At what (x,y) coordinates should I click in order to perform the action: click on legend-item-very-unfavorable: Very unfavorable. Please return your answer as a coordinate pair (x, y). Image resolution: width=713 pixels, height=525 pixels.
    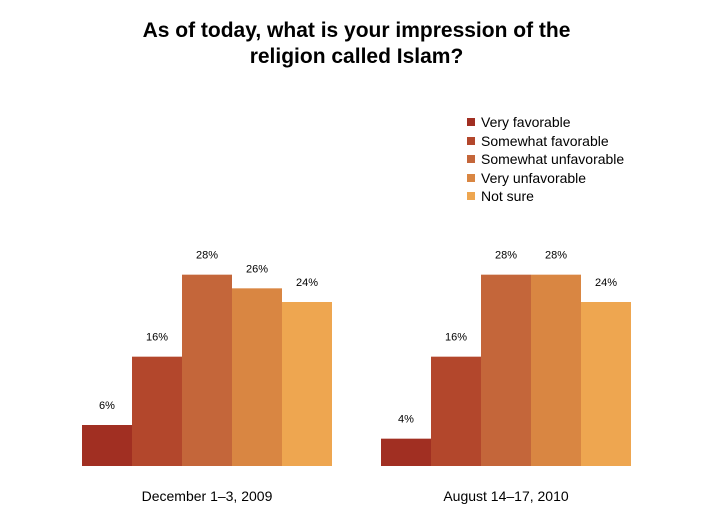
    Looking at the image, I should click on (545, 178).